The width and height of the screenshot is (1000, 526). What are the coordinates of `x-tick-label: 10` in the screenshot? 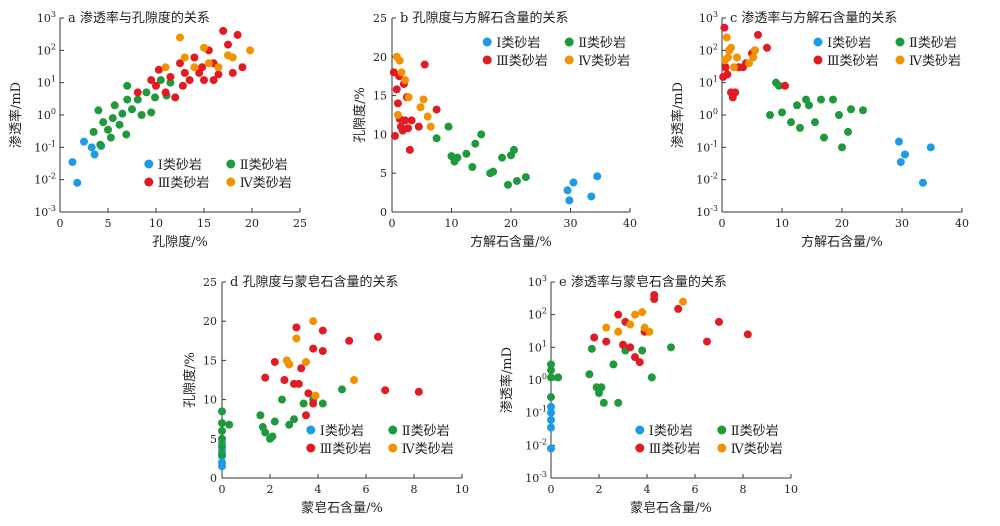 It's located at (782, 223).